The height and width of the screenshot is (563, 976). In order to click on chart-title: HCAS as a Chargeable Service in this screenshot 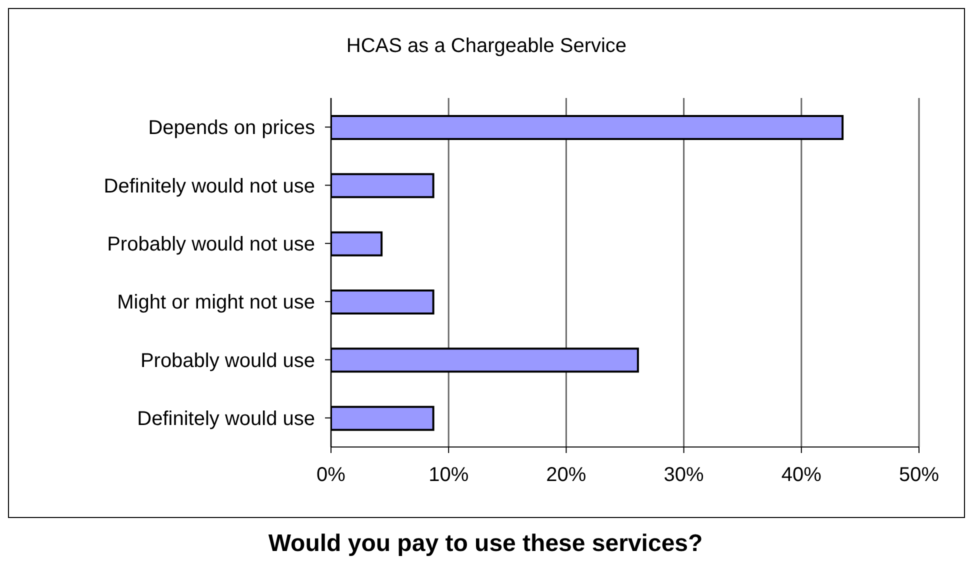, I will do `click(486, 46)`.